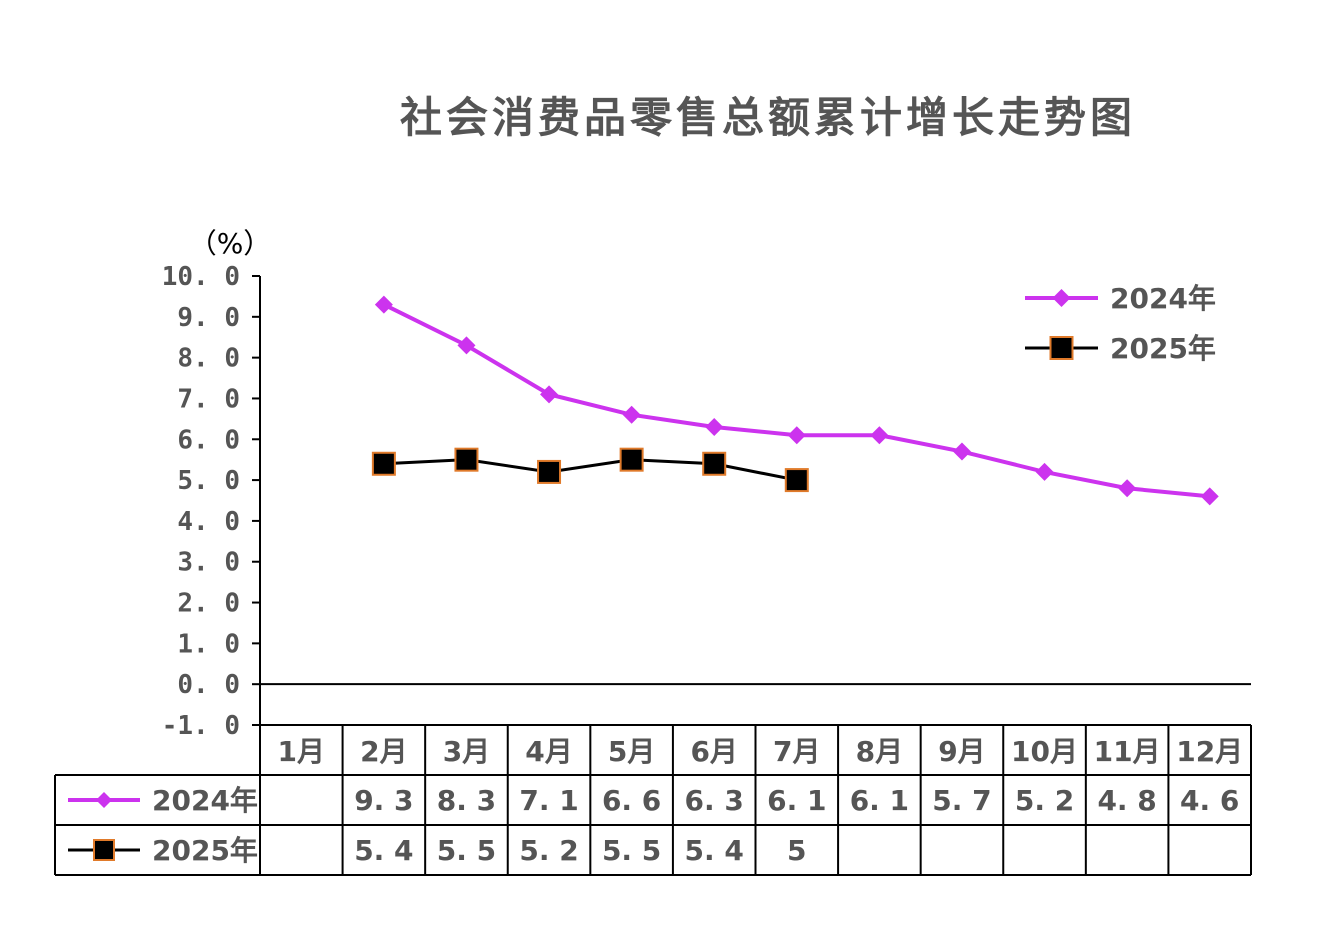  What do you see at coordinates (1209, 751) in the screenshot?
I see `x-tick-label: 12月` at bounding box center [1209, 751].